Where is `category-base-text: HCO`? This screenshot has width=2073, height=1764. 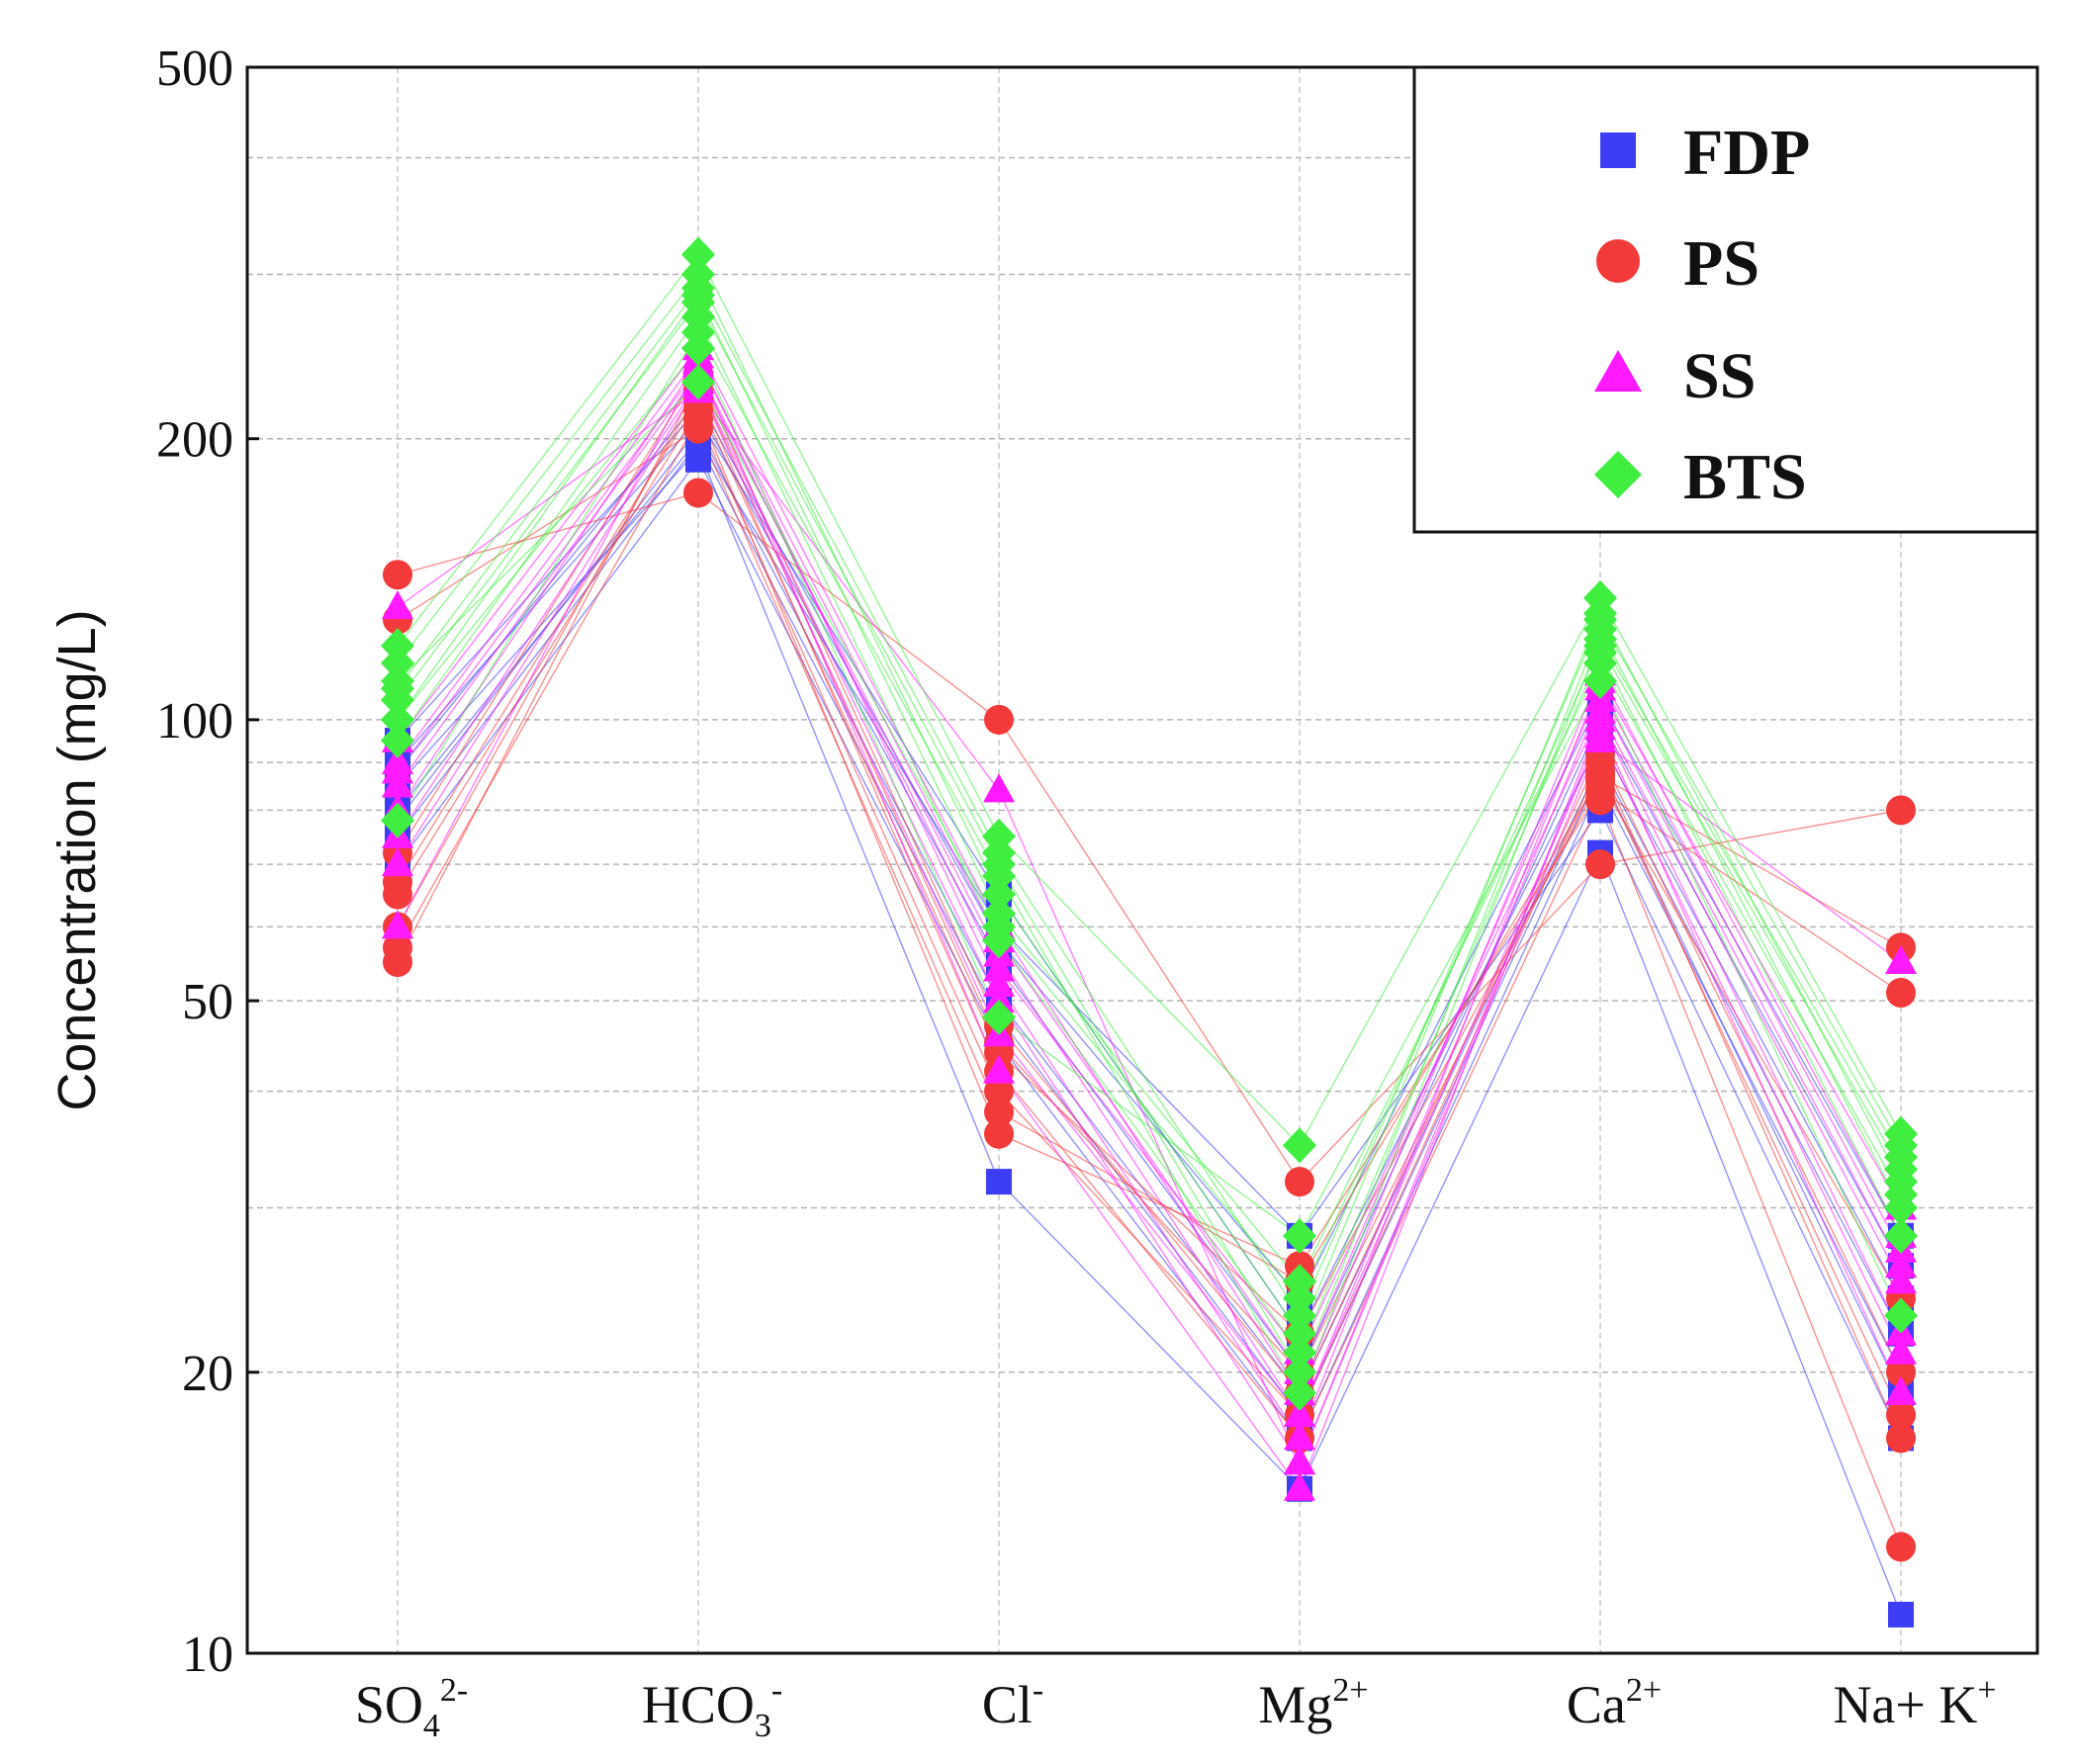 category-base-text: HCO is located at coordinates (698, 1704).